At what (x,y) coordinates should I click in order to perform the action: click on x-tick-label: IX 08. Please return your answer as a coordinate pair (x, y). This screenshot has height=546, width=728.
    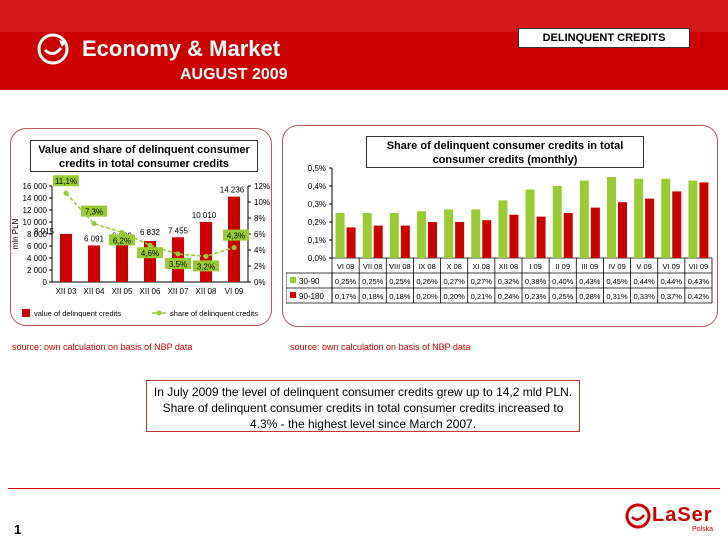
    Looking at the image, I should click on (427, 266).